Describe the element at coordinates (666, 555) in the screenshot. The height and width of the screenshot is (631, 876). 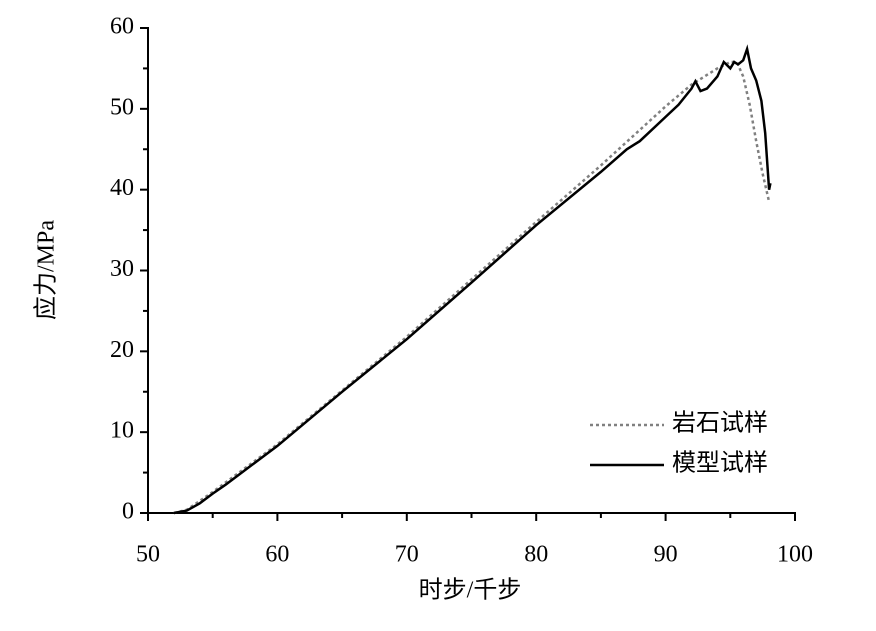
I see `x-tick-label: 90` at that location.